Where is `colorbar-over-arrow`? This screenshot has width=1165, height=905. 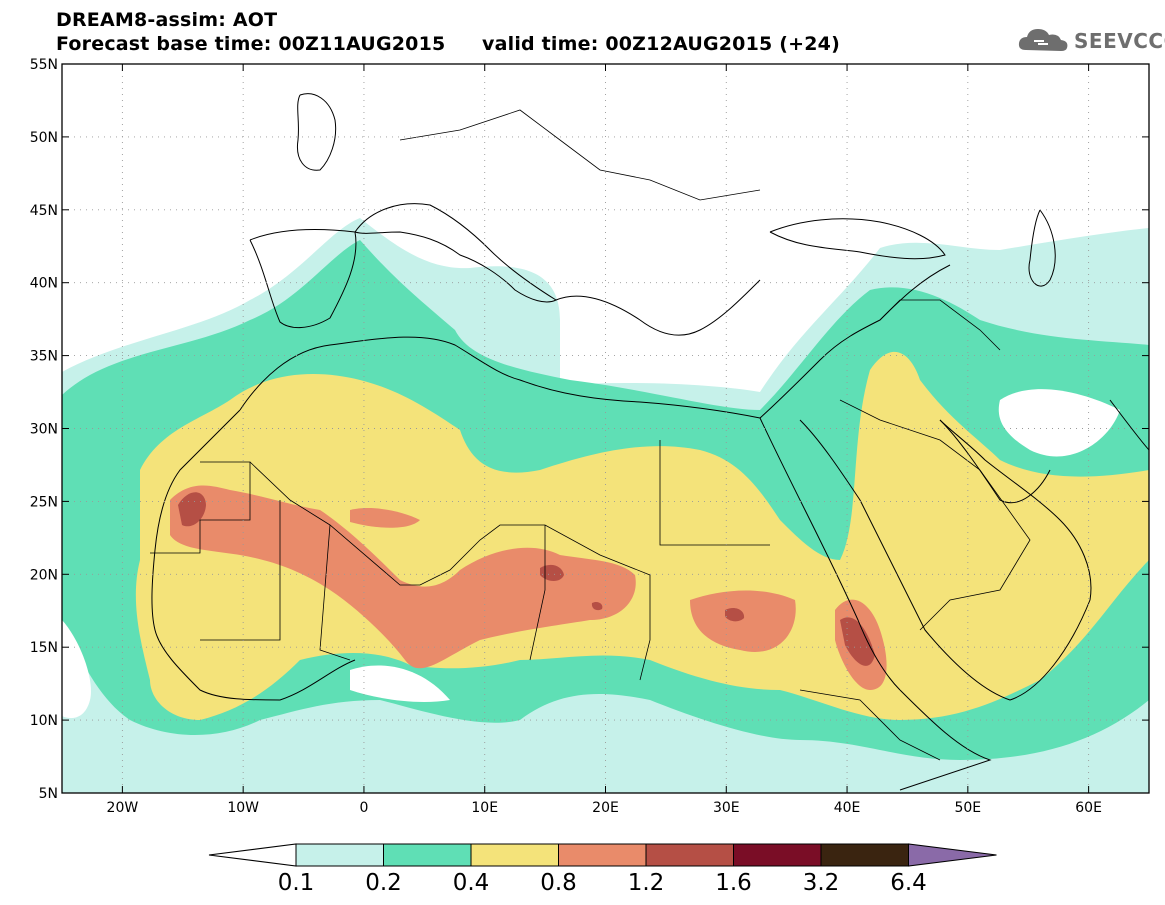 colorbar-over-arrow is located at coordinates (952, 855).